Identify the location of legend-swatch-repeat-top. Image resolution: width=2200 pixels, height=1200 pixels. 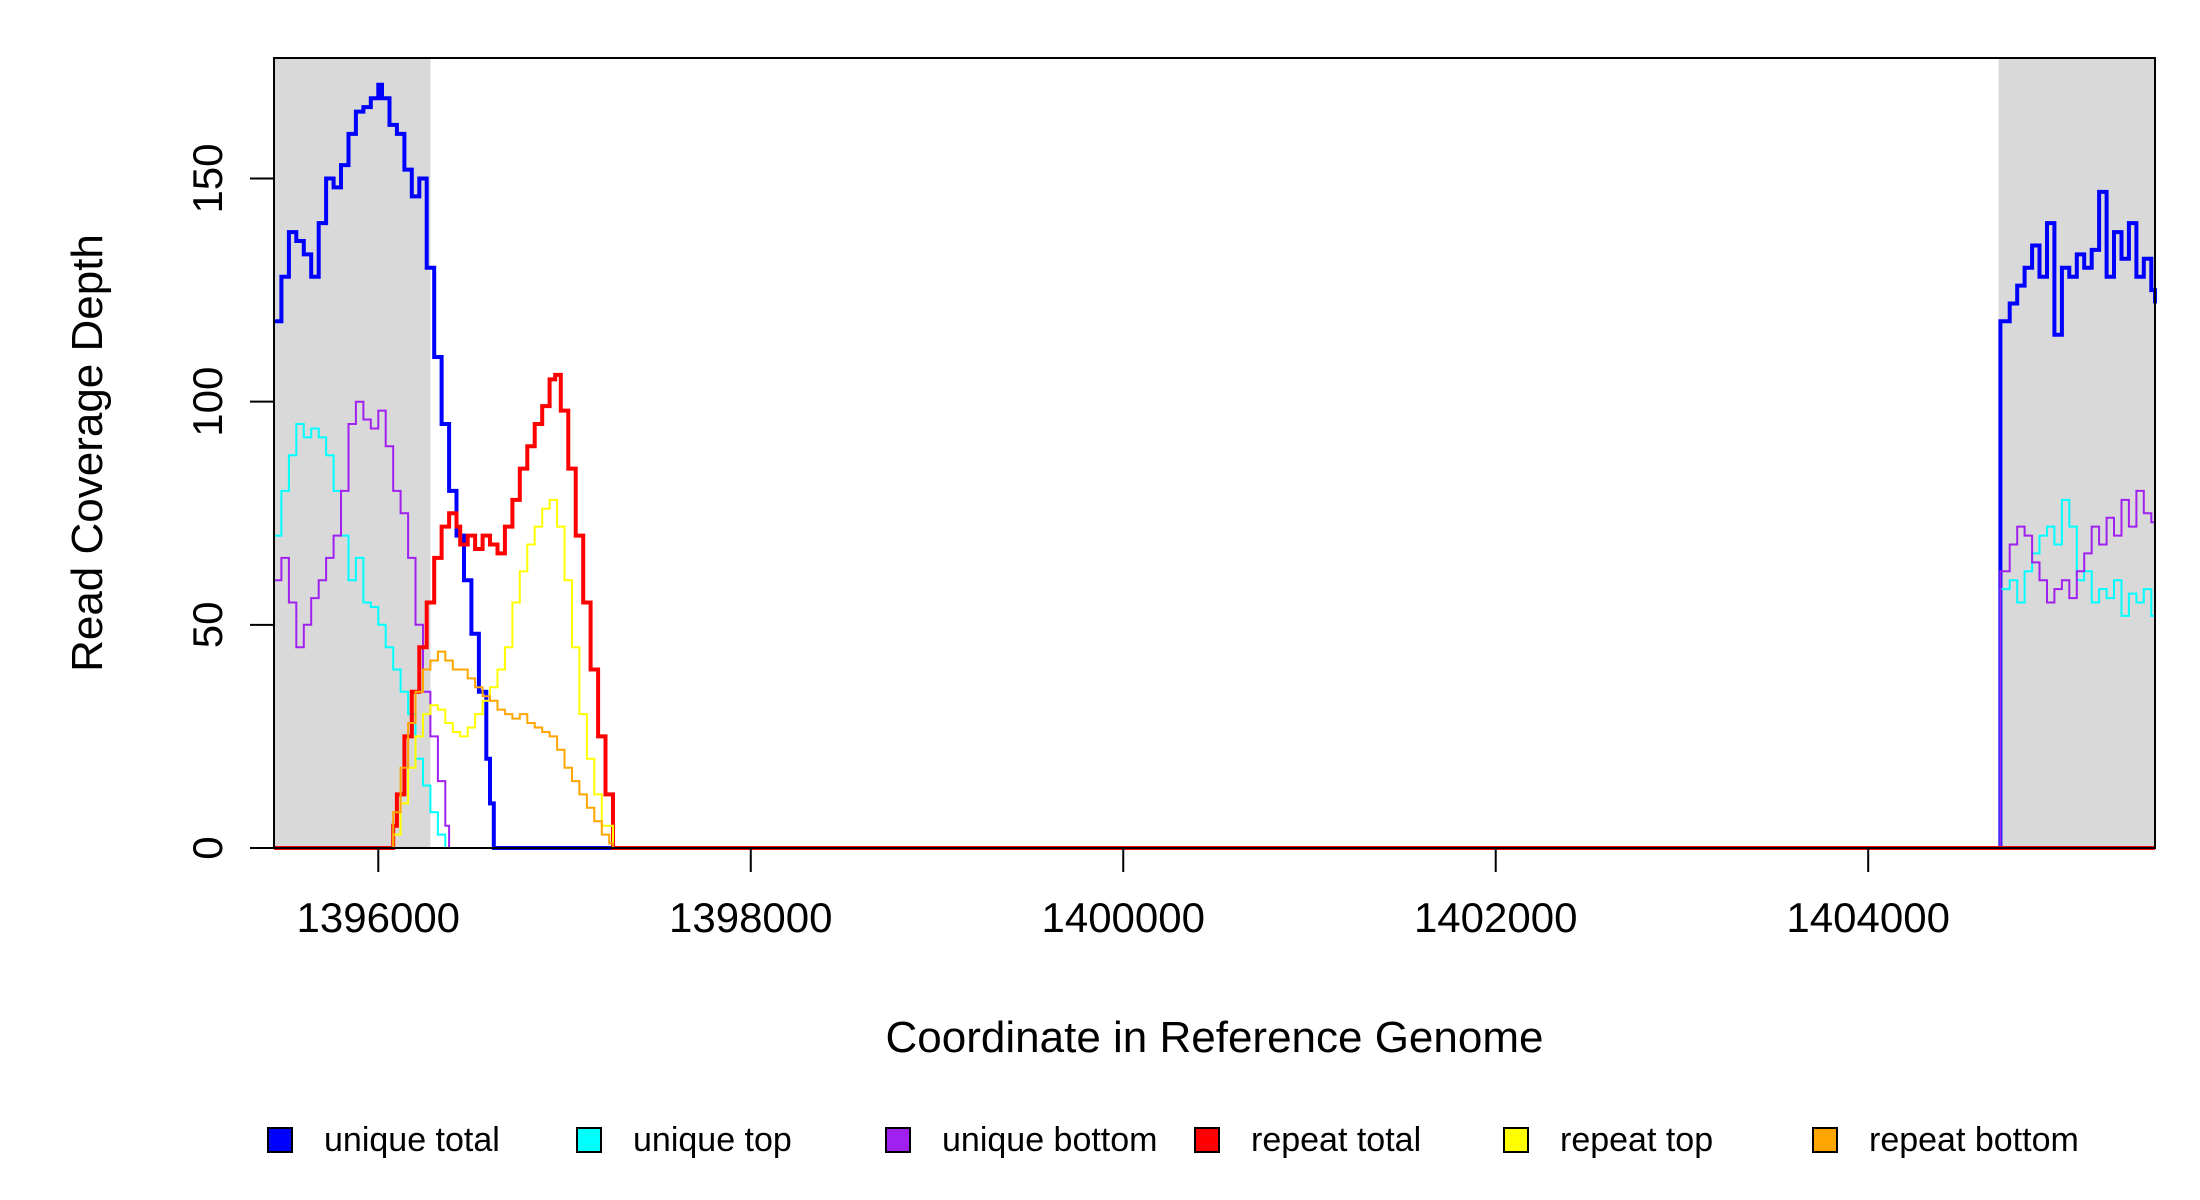
(1516, 1140).